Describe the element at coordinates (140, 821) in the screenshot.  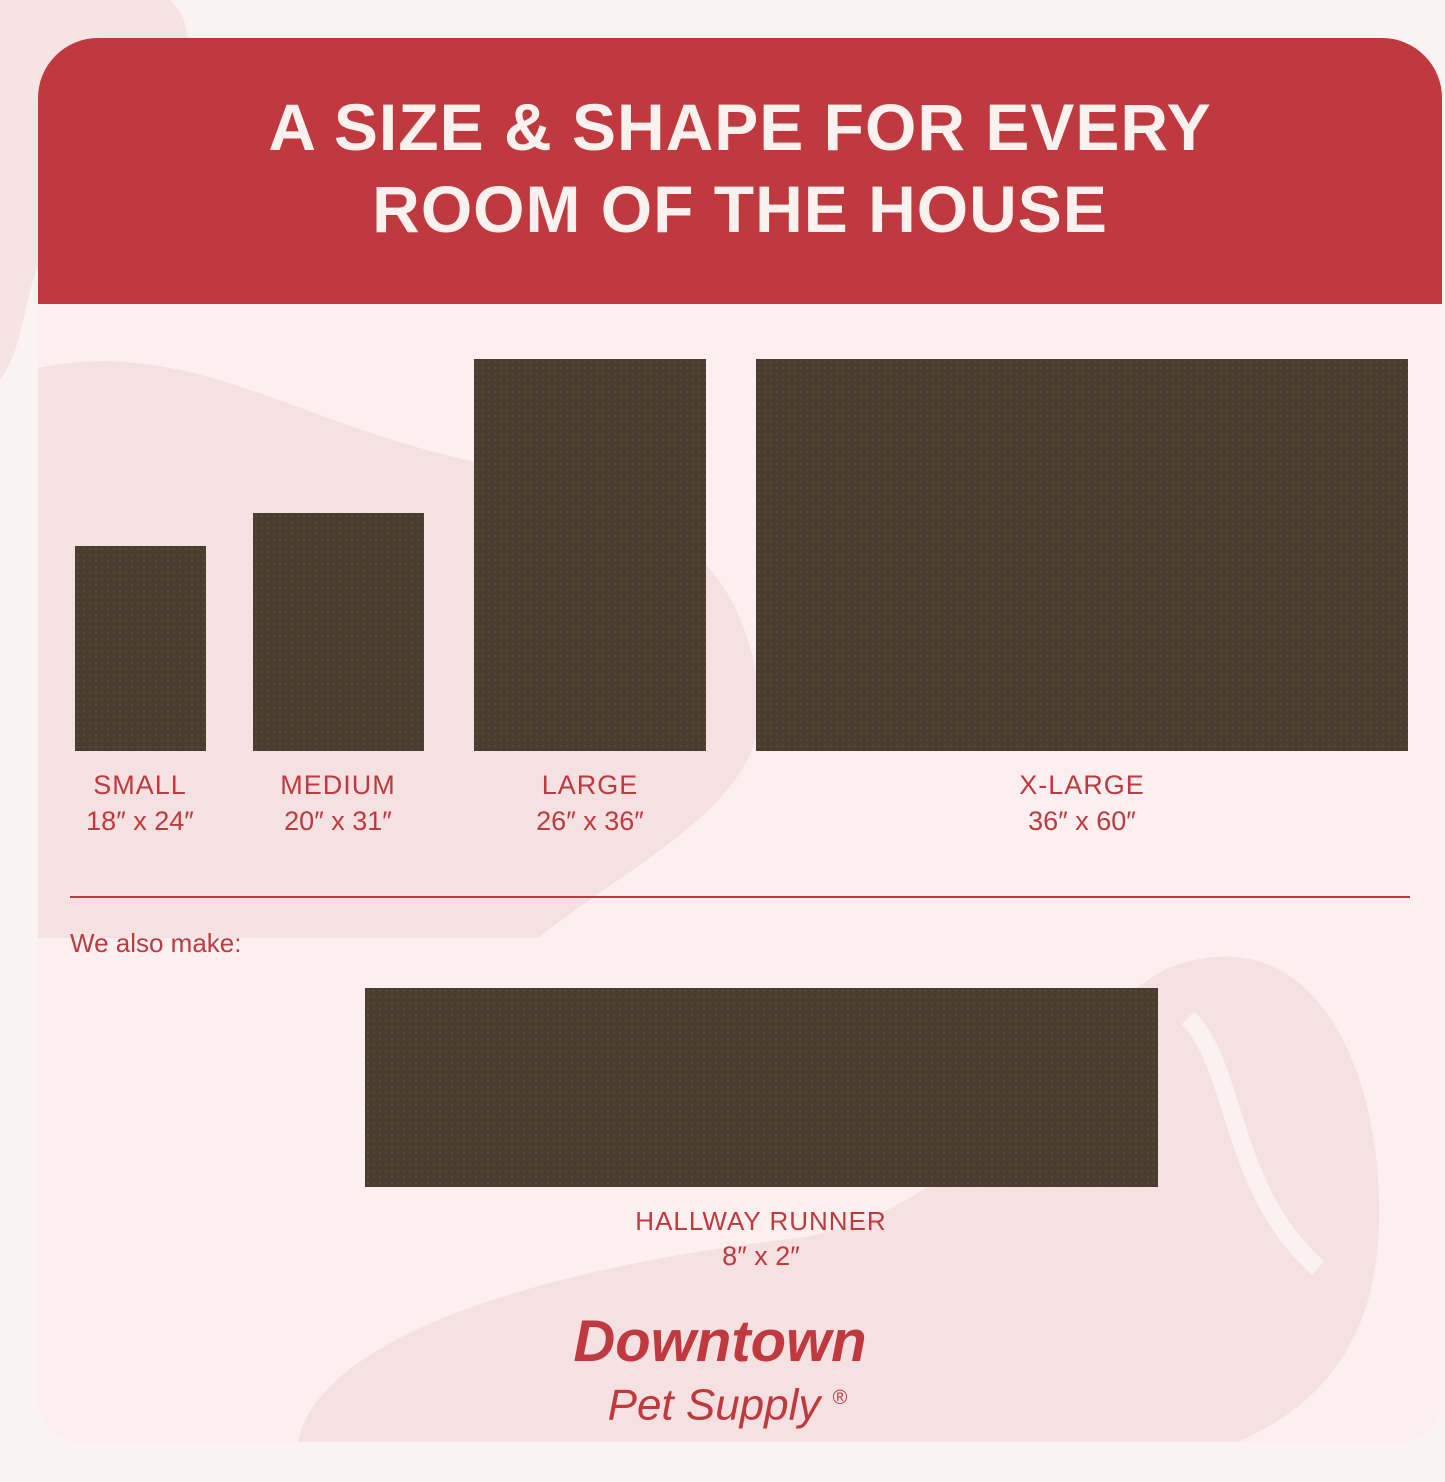
I see `size-dimensions-small: 18″ x 24″` at that location.